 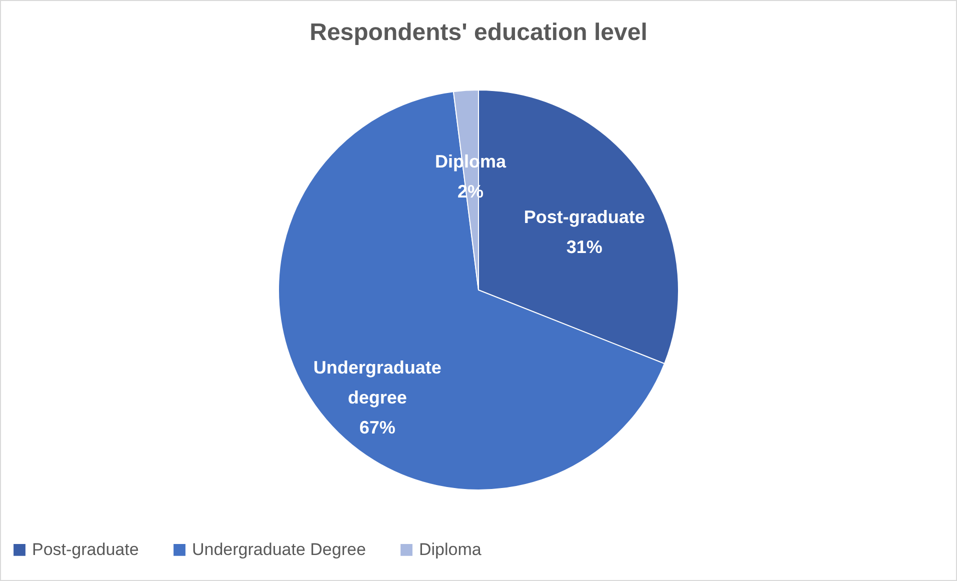 I want to click on data-label: Undergraduate degree 67%, so click(x=377, y=397).